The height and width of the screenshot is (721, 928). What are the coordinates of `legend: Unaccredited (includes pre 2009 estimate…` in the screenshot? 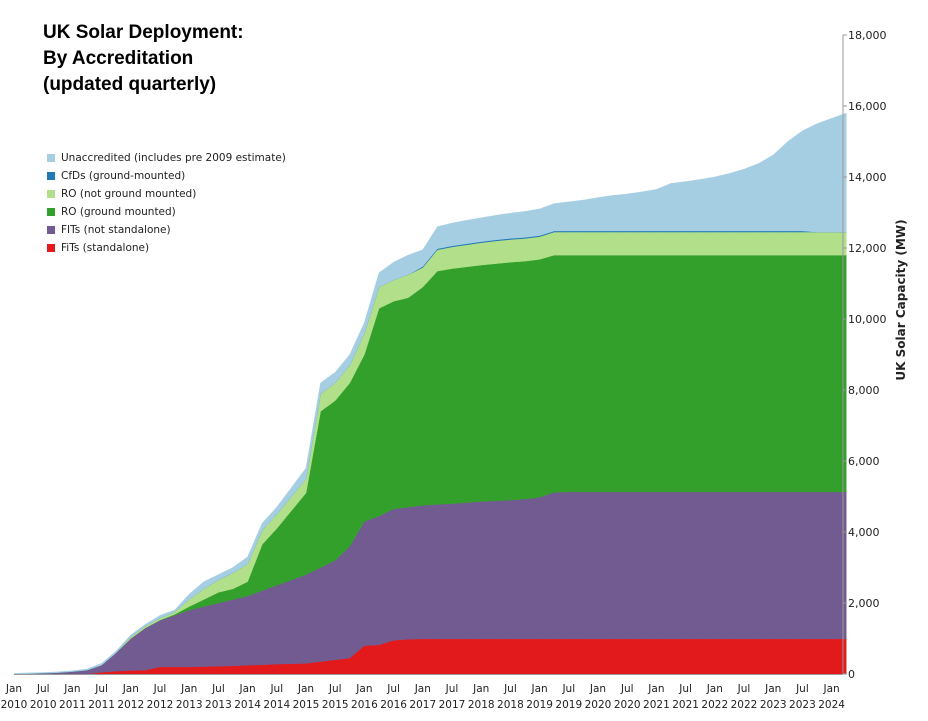 It's located at (166, 203).